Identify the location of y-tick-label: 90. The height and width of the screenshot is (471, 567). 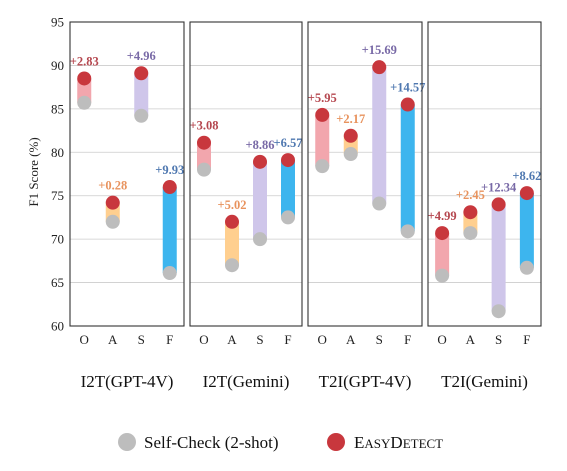
(57, 65).